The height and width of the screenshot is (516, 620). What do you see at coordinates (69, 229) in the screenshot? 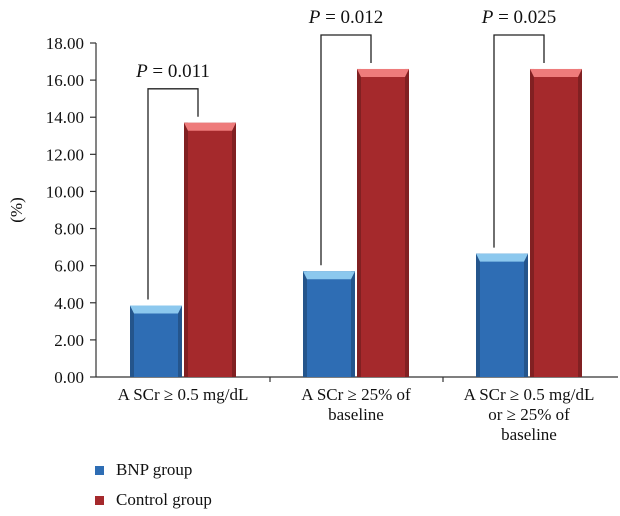
I see `y-tick-label: 8.00` at bounding box center [69, 229].